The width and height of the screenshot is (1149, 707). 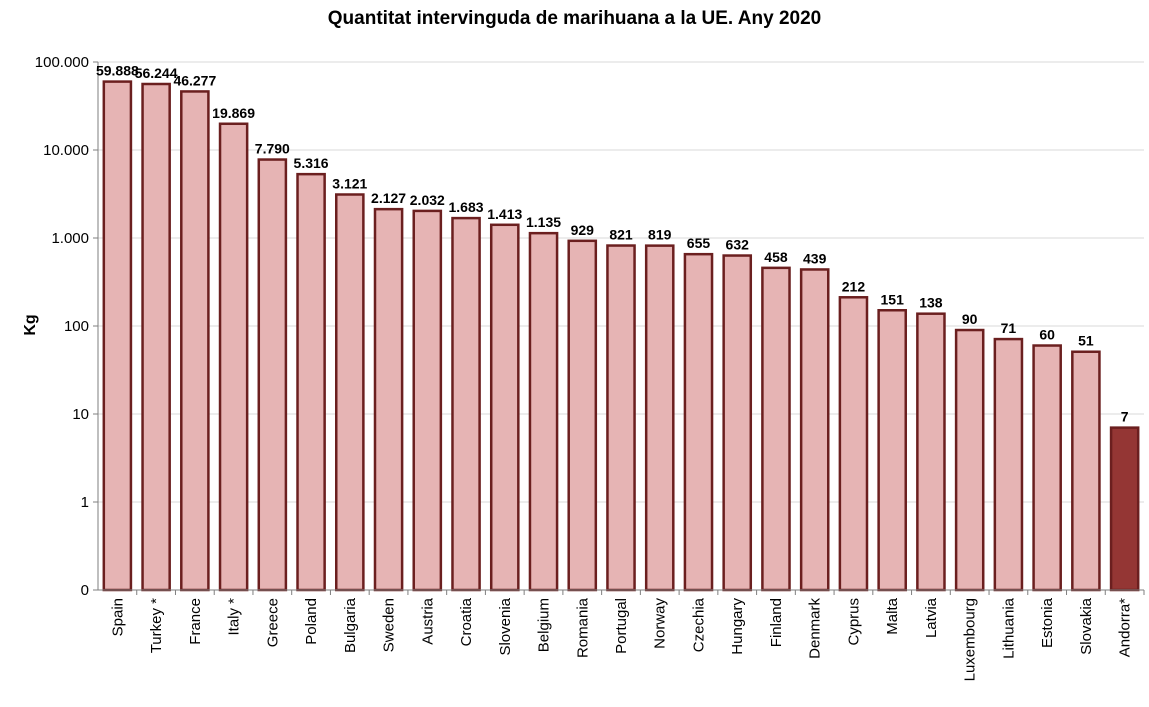 What do you see at coordinates (505, 626) in the screenshot?
I see `category-label: Slovenia` at bounding box center [505, 626].